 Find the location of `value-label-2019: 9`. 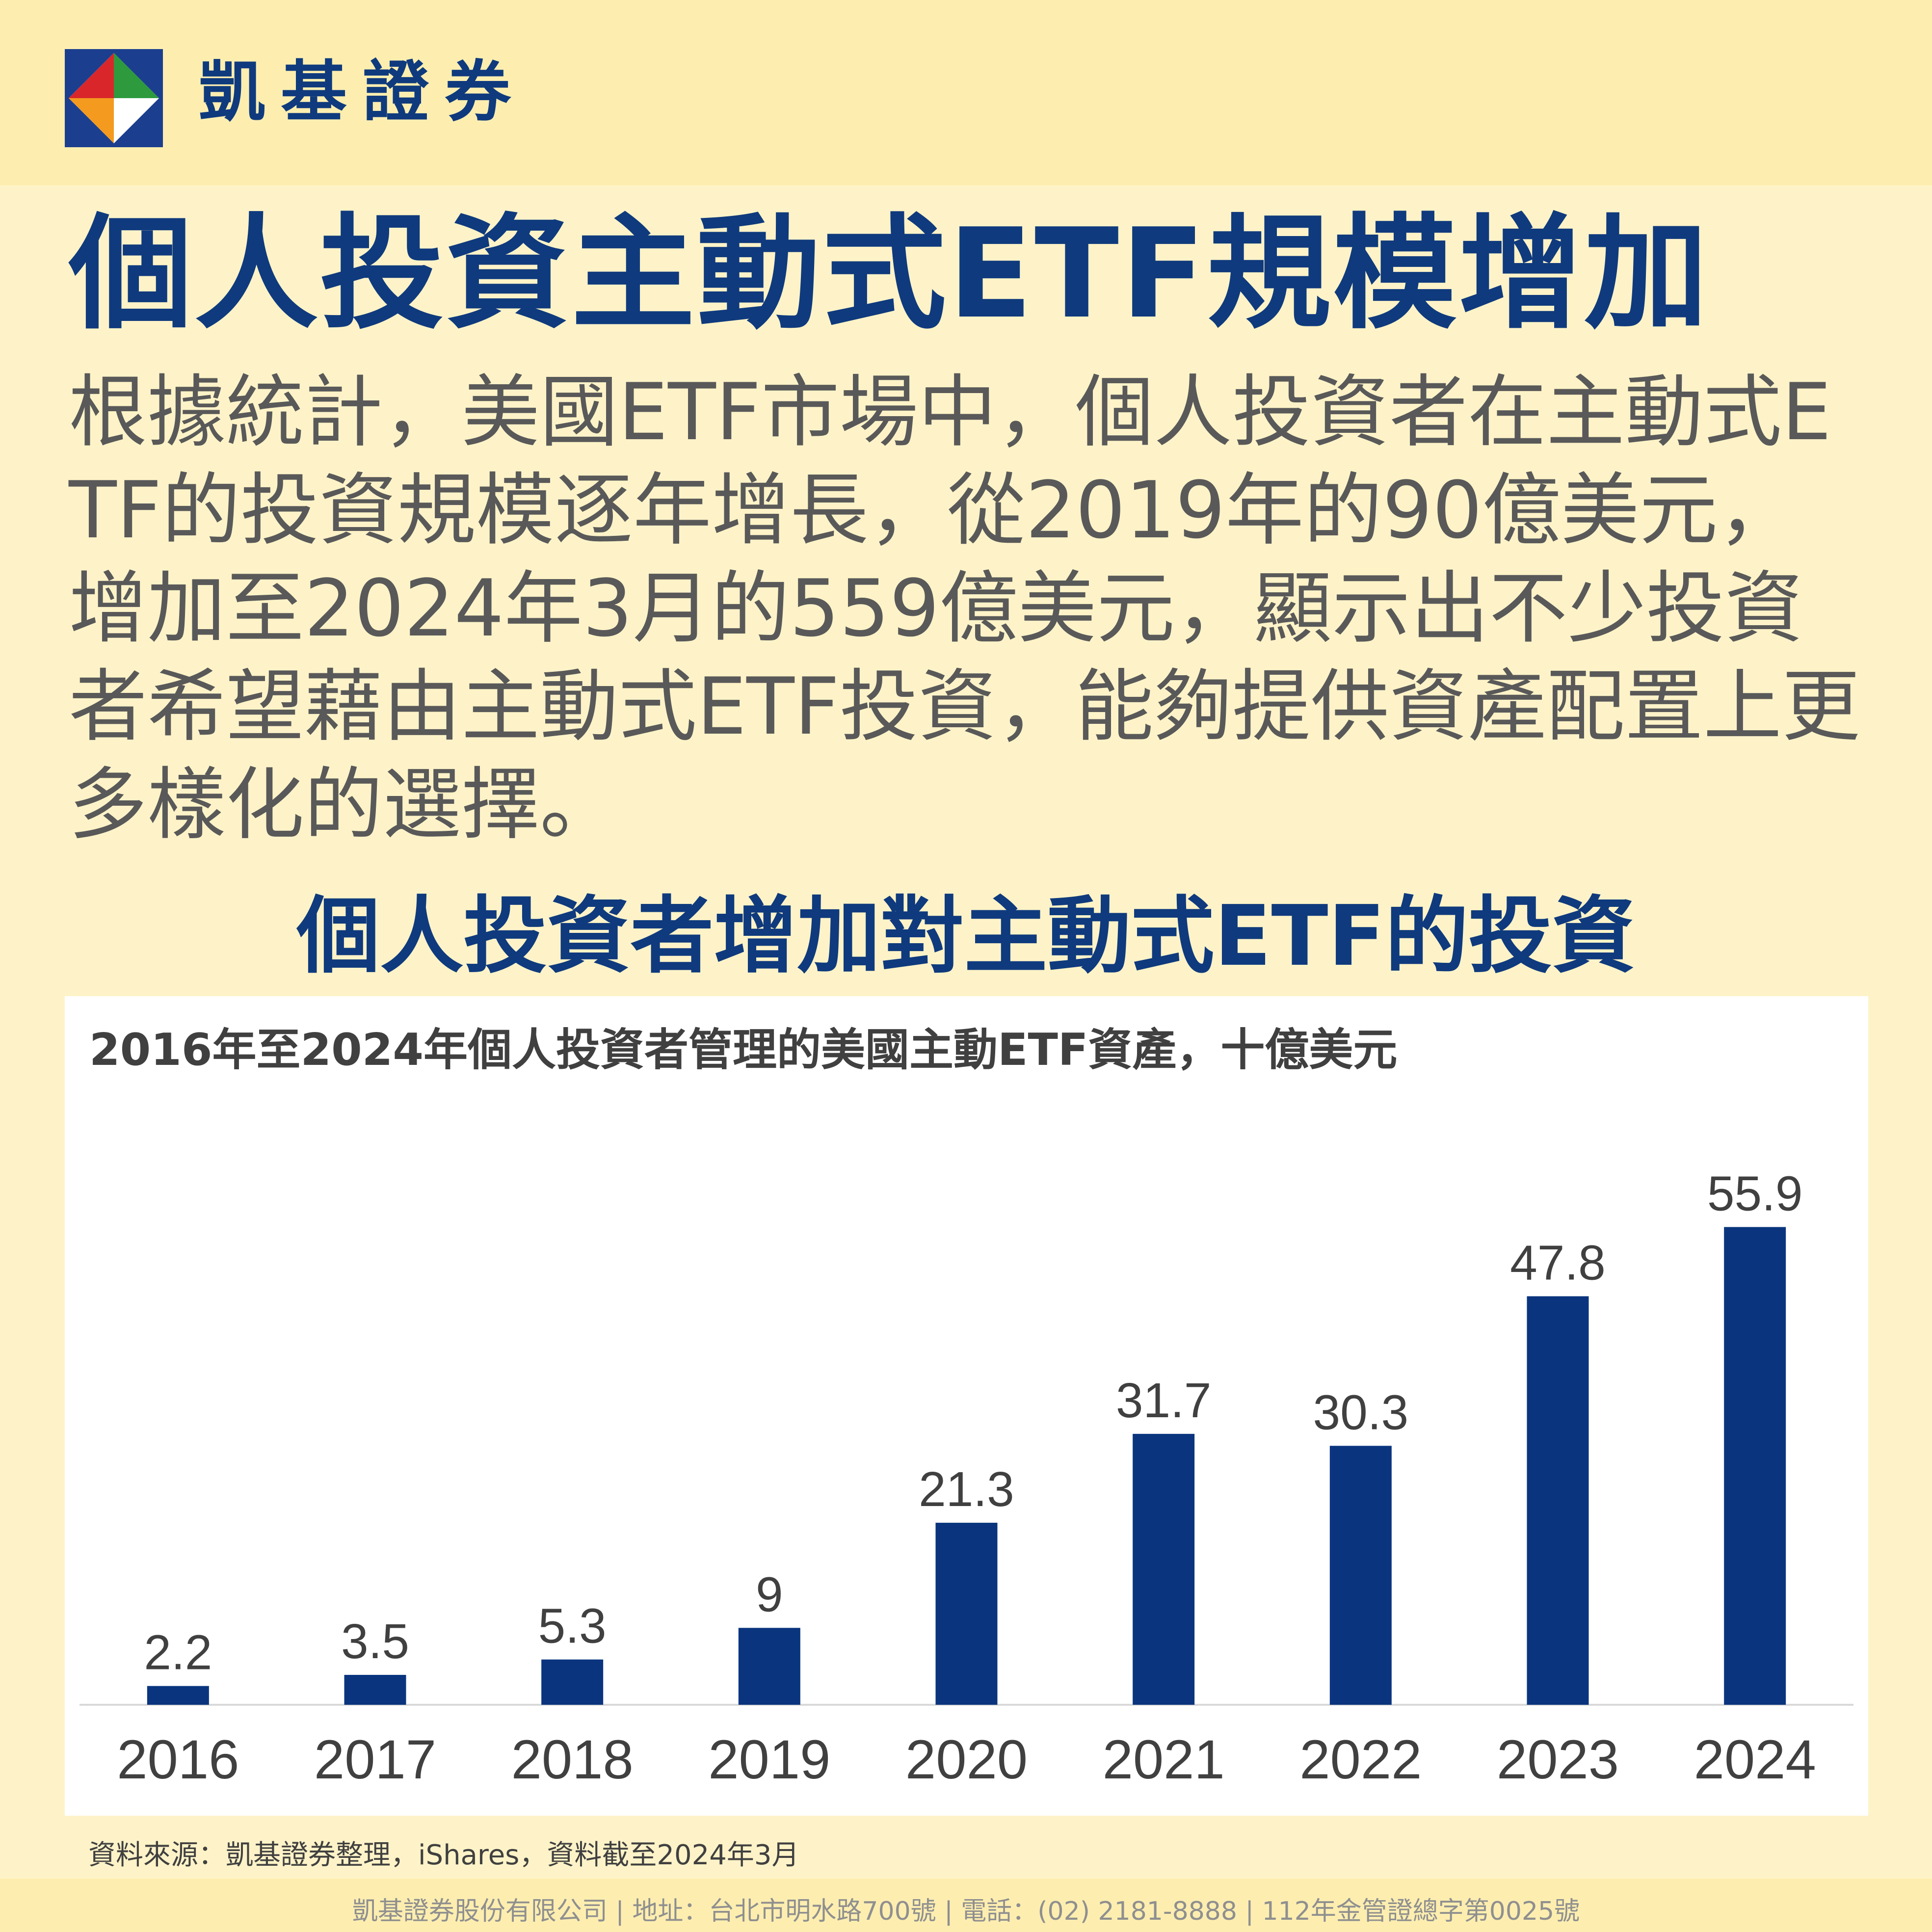

value-label-2019: 9 is located at coordinates (769, 1594).